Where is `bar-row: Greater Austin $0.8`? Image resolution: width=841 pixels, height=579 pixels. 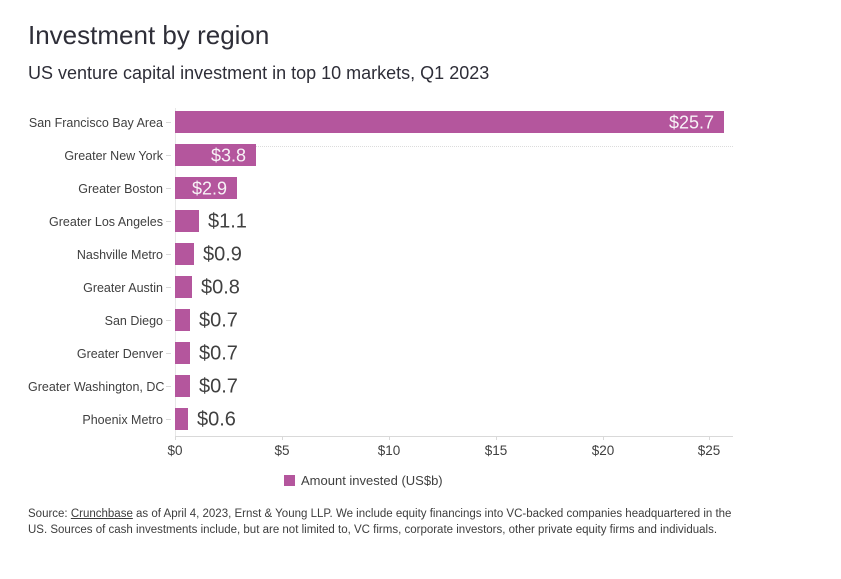 bar-row: Greater Austin $0.8 is located at coordinates (434, 287).